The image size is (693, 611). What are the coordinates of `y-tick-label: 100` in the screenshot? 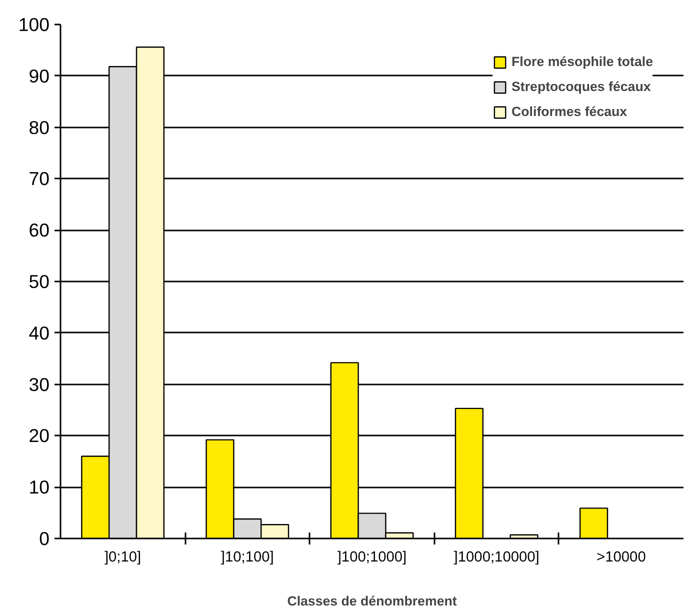 It's located at (34, 24).